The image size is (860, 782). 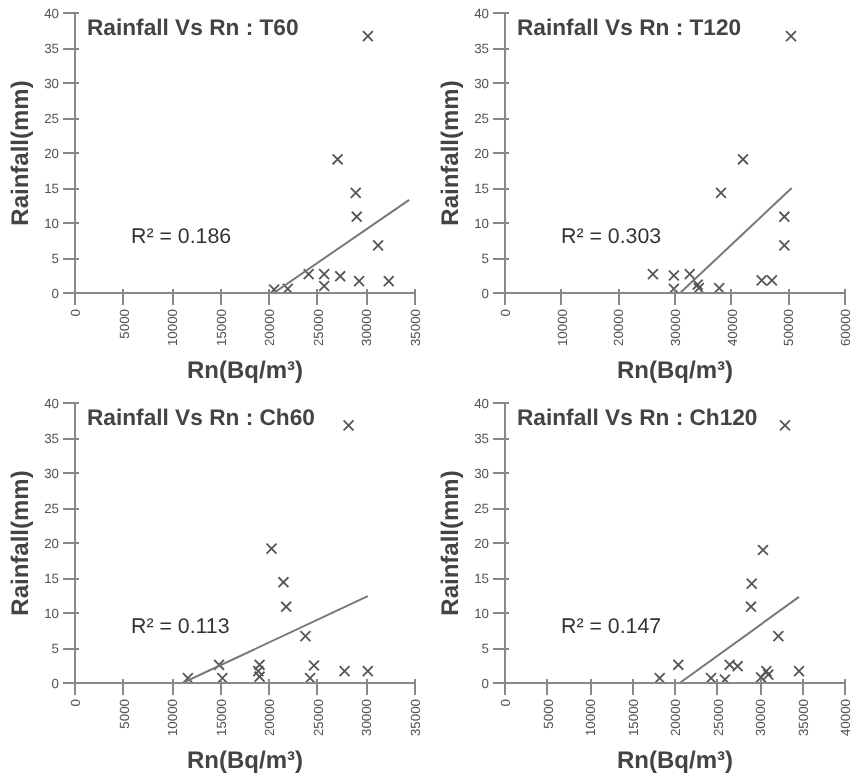 What do you see at coordinates (611, 627) in the screenshot?
I see `annotation: R² = 0.147` at bounding box center [611, 627].